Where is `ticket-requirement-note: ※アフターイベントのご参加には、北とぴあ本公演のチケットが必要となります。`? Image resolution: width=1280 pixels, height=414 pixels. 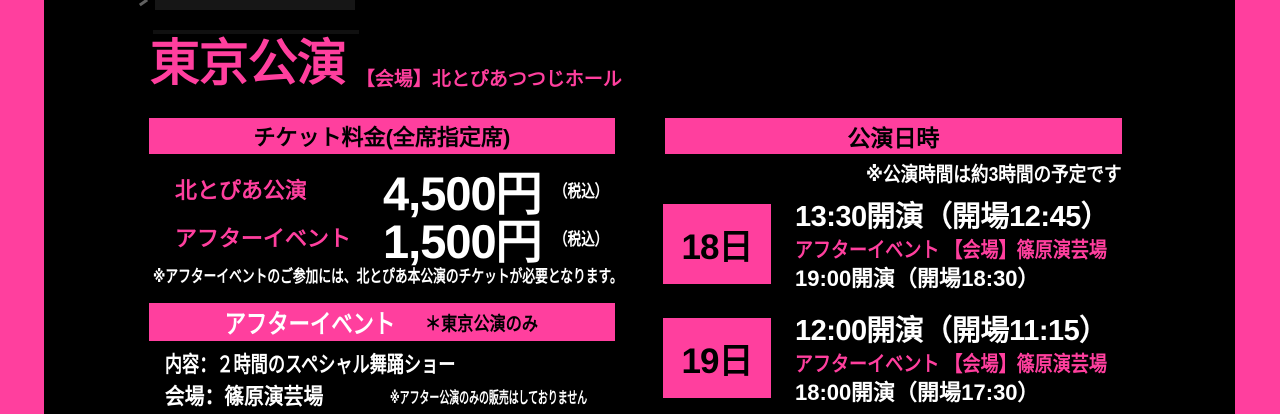 ticket-requirement-note: ※アフターイベントのご参加には、北とぴあ本公演のチケットが必要となります。 is located at coordinates (388, 276).